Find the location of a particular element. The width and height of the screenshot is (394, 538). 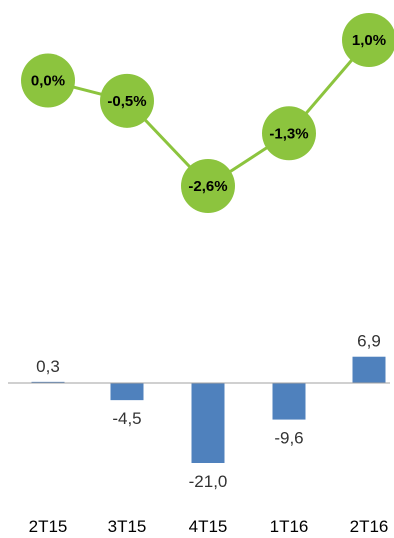

line-point: -2,6% is located at coordinates (208, 186).